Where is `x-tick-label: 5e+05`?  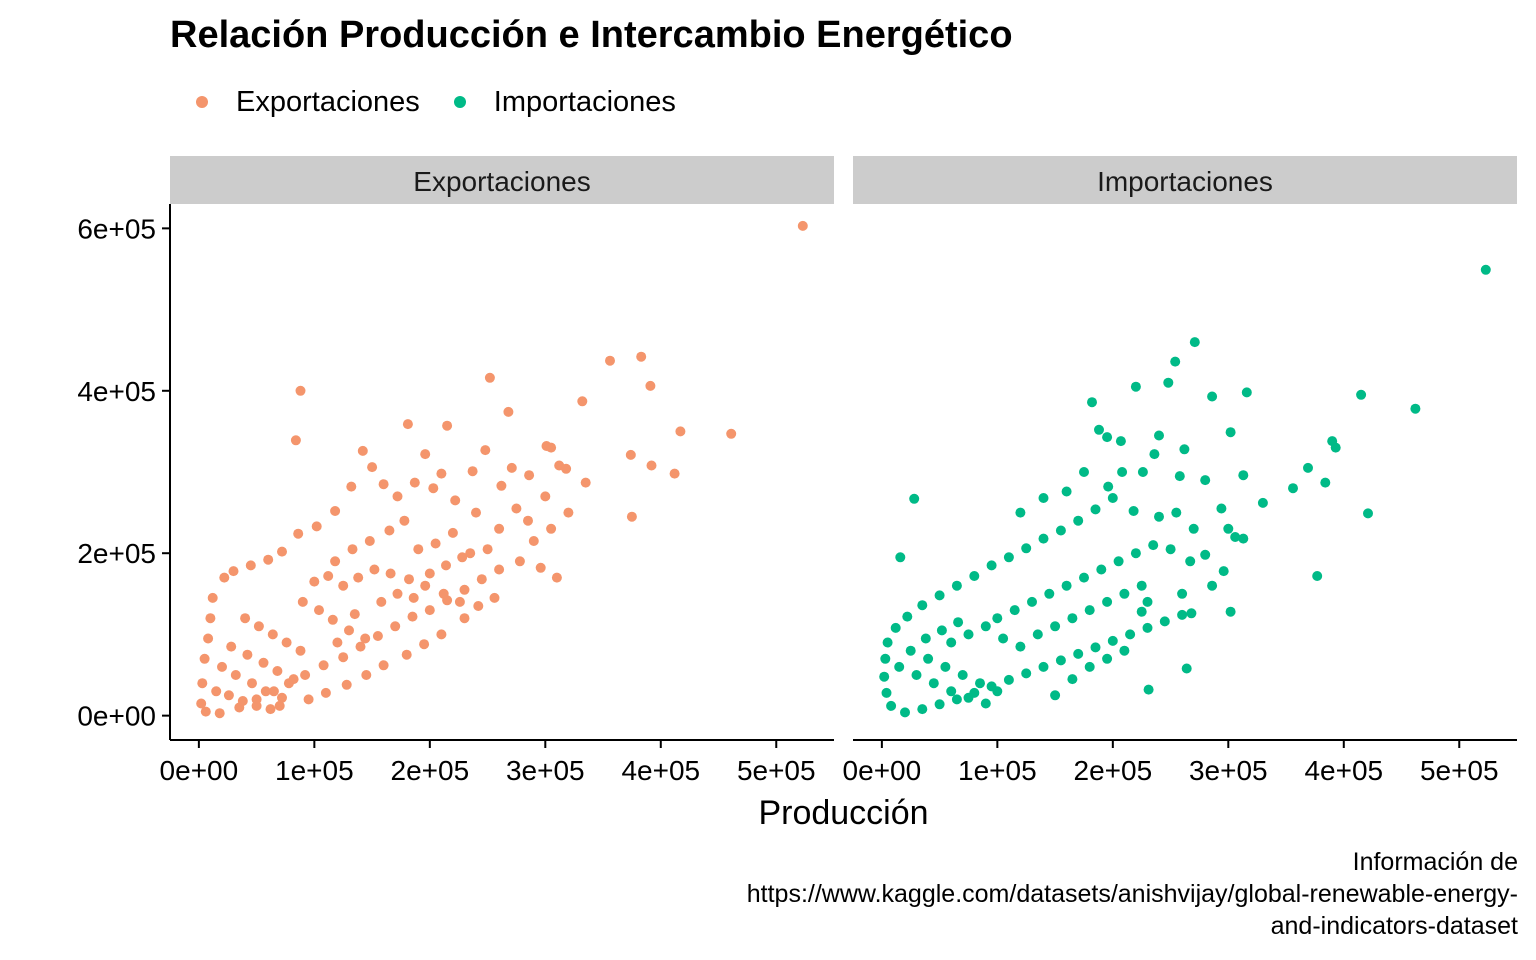
x-tick-label: 5e+05 is located at coordinates (776, 770).